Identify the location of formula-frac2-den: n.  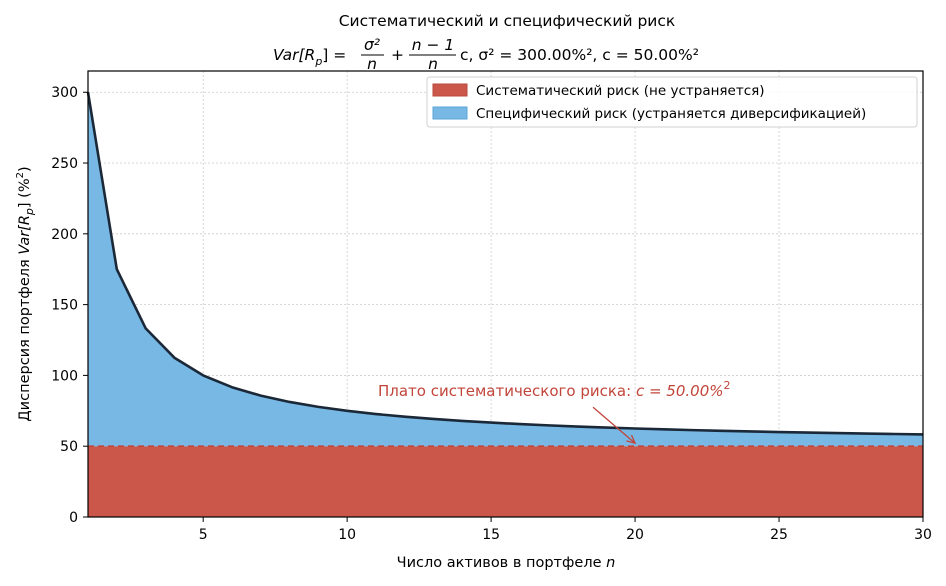
(433, 64).